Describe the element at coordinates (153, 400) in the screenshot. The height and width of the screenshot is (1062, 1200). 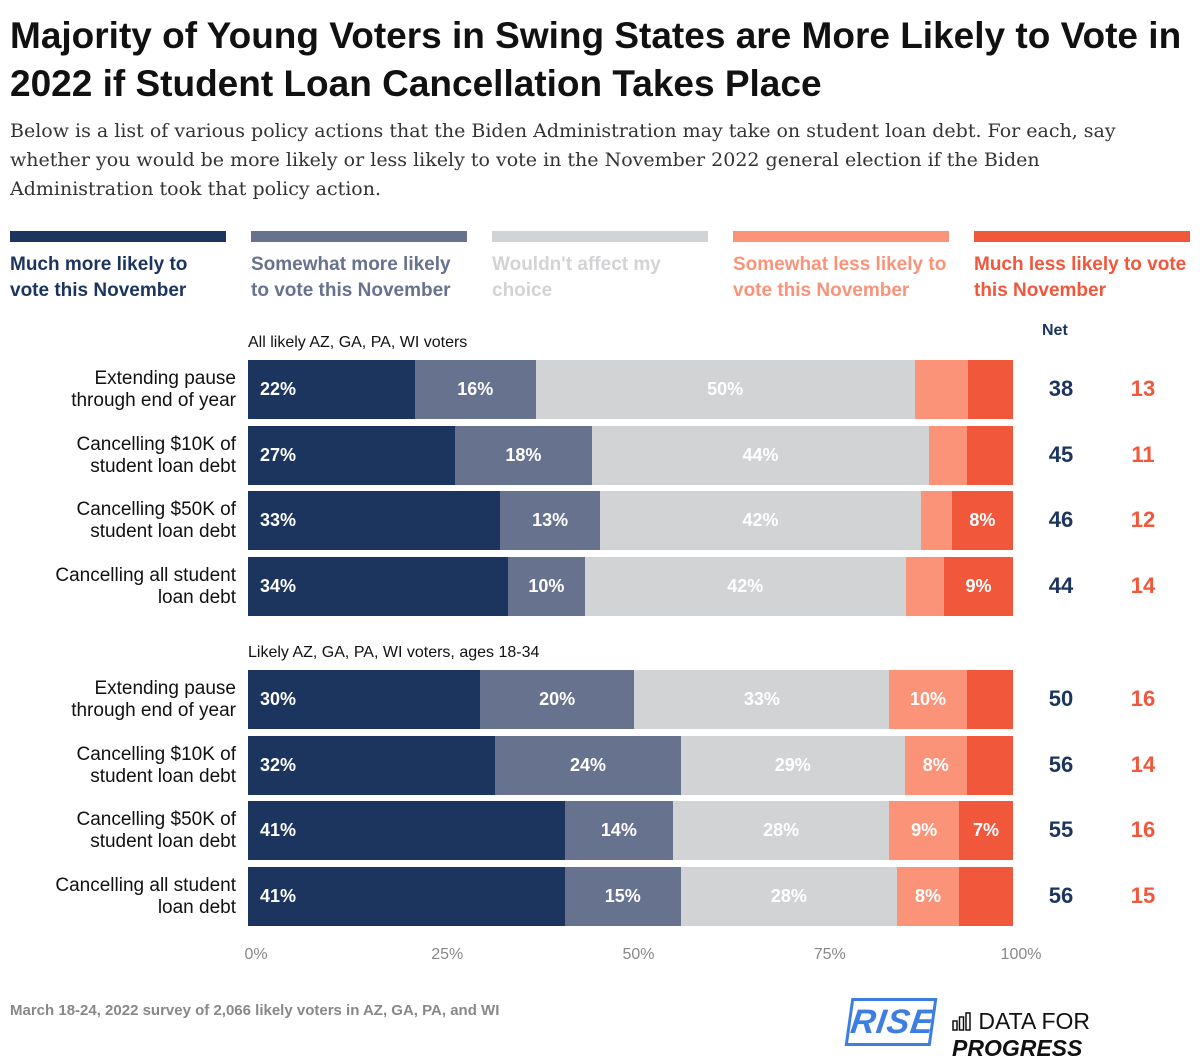
I see `row-label-line: through end of year` at that location.